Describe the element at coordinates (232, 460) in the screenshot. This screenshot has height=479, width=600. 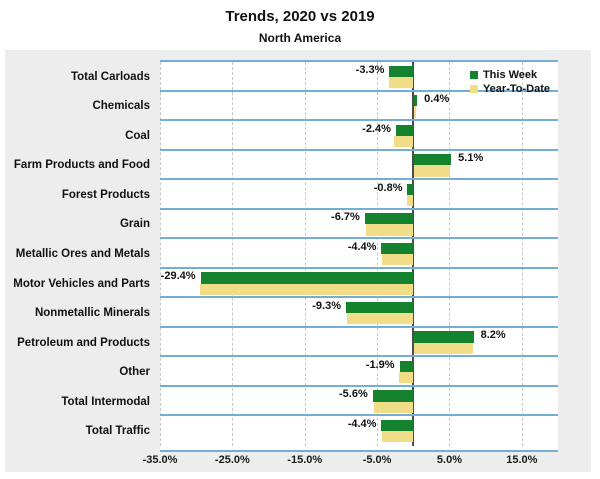
I see `x-axis-tick-label: -25.0%` at that location.